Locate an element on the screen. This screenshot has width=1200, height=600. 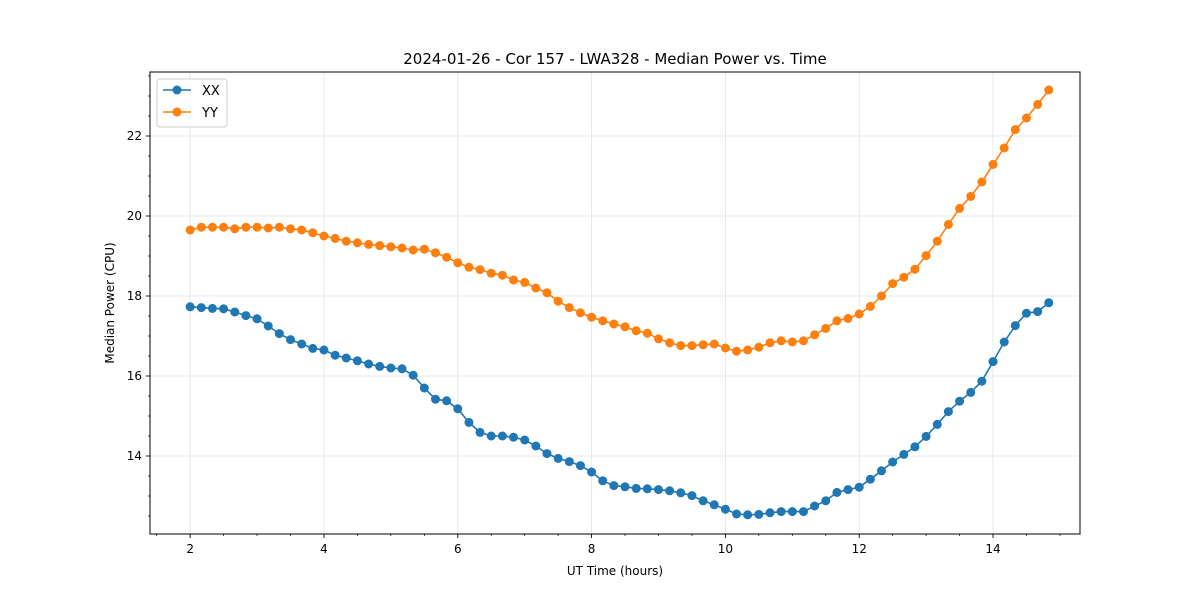
y-tick-label: 22 is located at coordinates (134, 136).